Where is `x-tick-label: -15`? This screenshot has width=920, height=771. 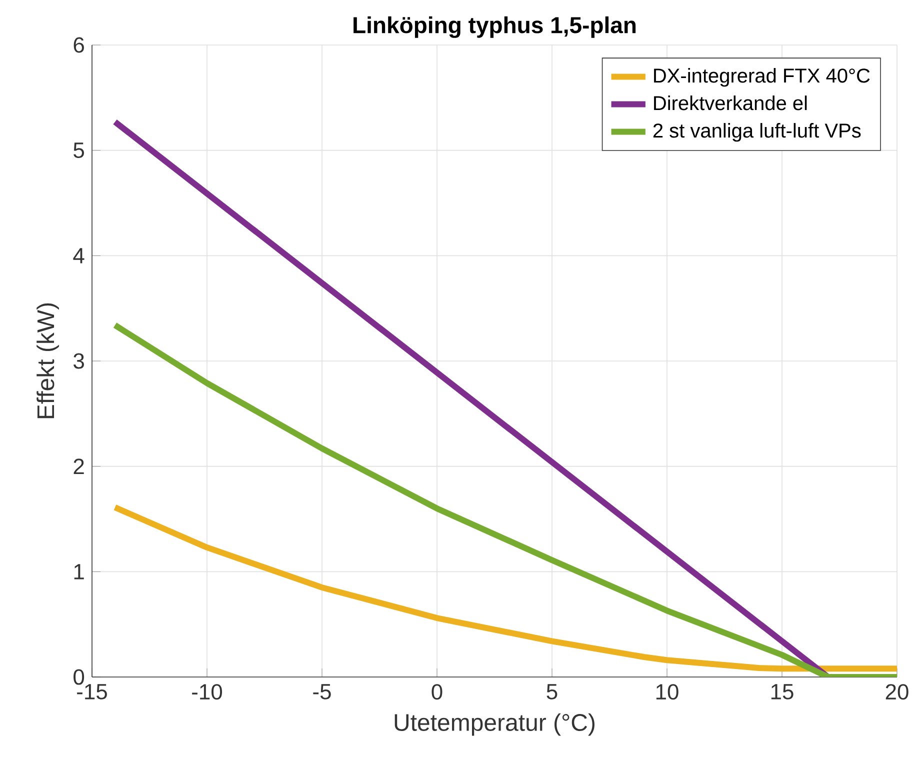
x-tick-label: -15 is located at coordinates (92, 692).